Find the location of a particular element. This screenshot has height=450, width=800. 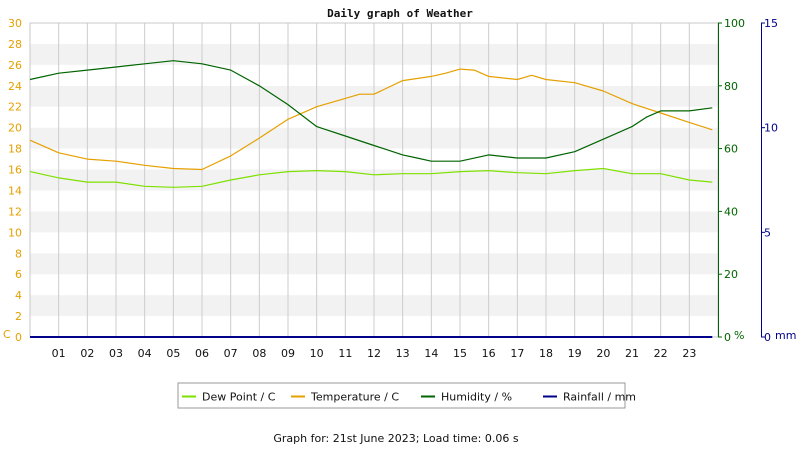

x-tick-label: 21 is located at coordinates (632, 353).